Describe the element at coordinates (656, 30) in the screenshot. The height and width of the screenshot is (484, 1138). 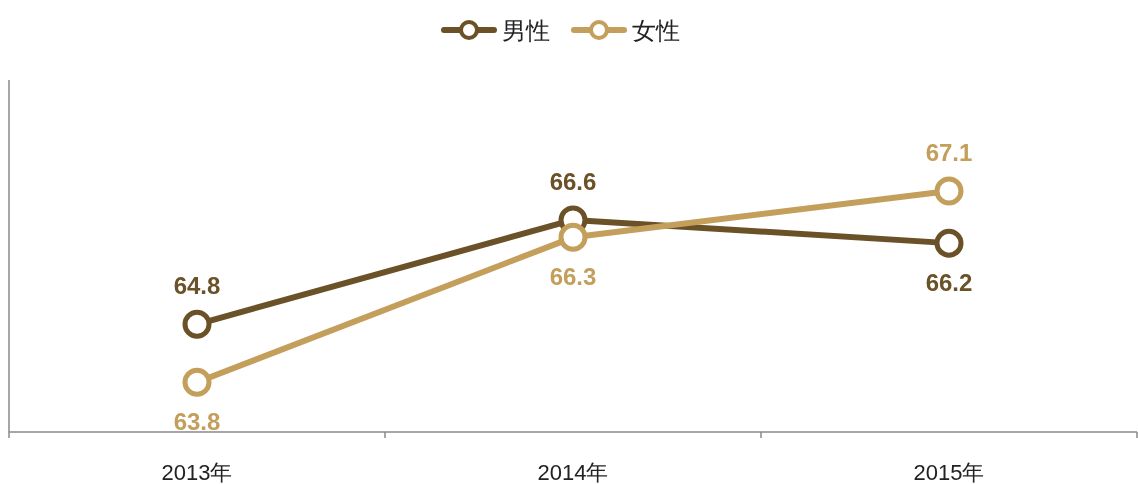
I see `legend-label: 女性` at that location.